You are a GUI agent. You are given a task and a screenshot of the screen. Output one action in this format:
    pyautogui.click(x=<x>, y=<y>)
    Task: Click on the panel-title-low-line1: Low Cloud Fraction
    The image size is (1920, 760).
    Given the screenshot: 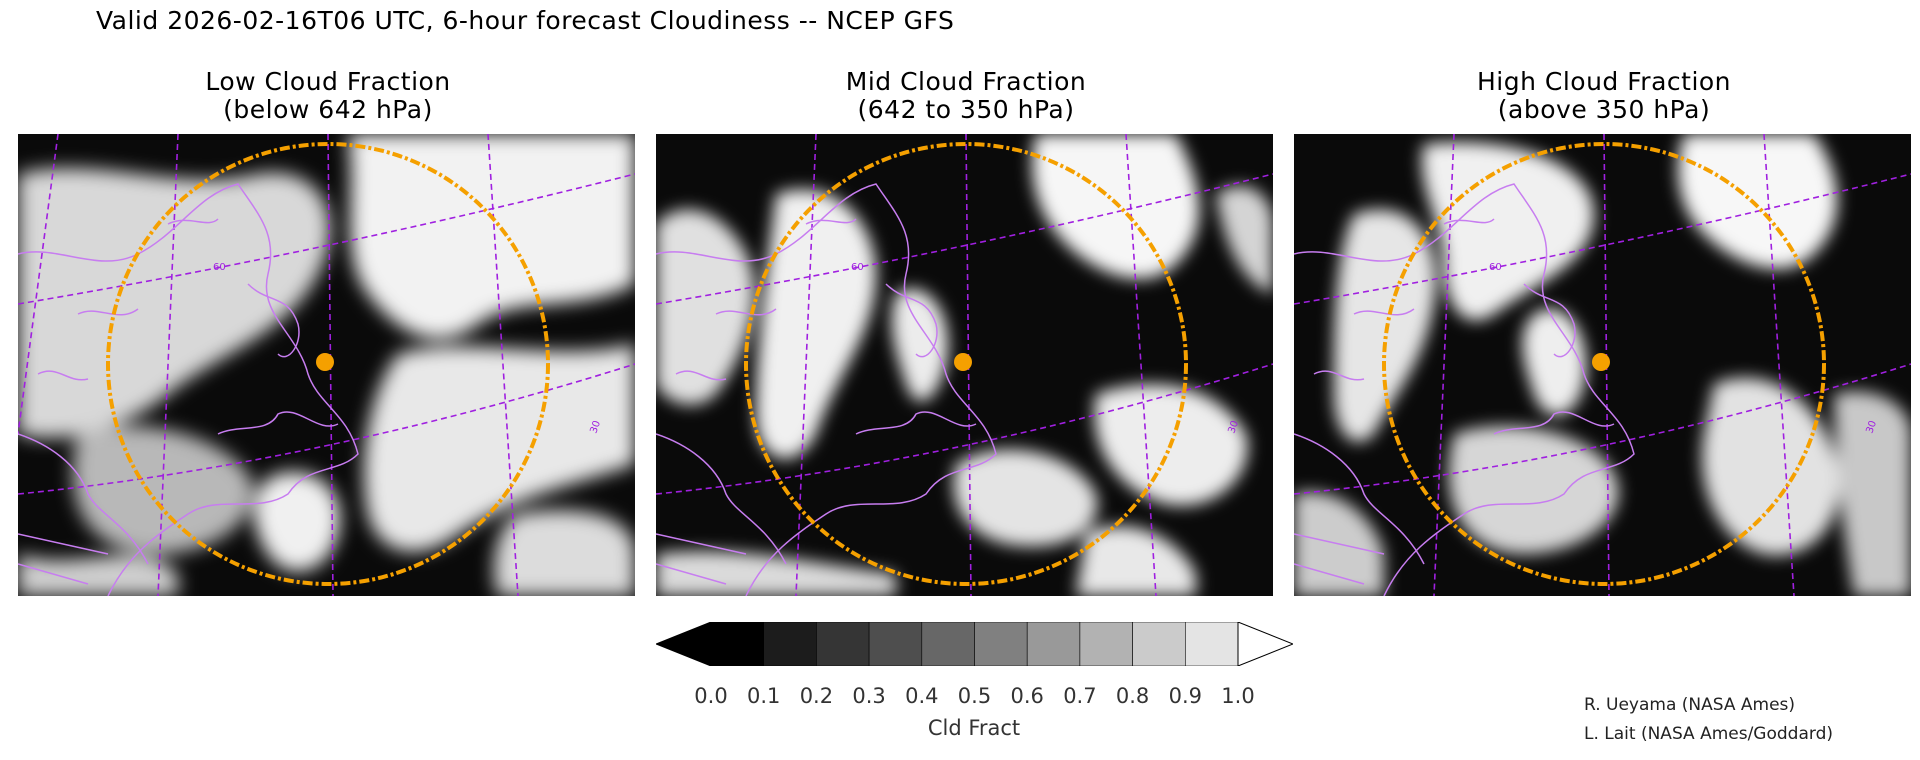 What is the action you would take?
    pyautogui.click(x=328, y=81)
    